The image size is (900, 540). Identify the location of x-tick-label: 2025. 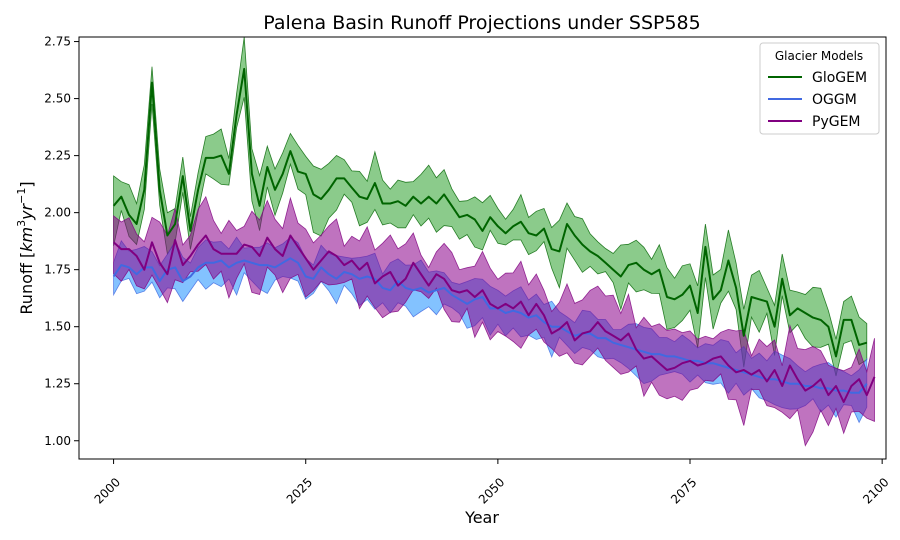
(299, 490).